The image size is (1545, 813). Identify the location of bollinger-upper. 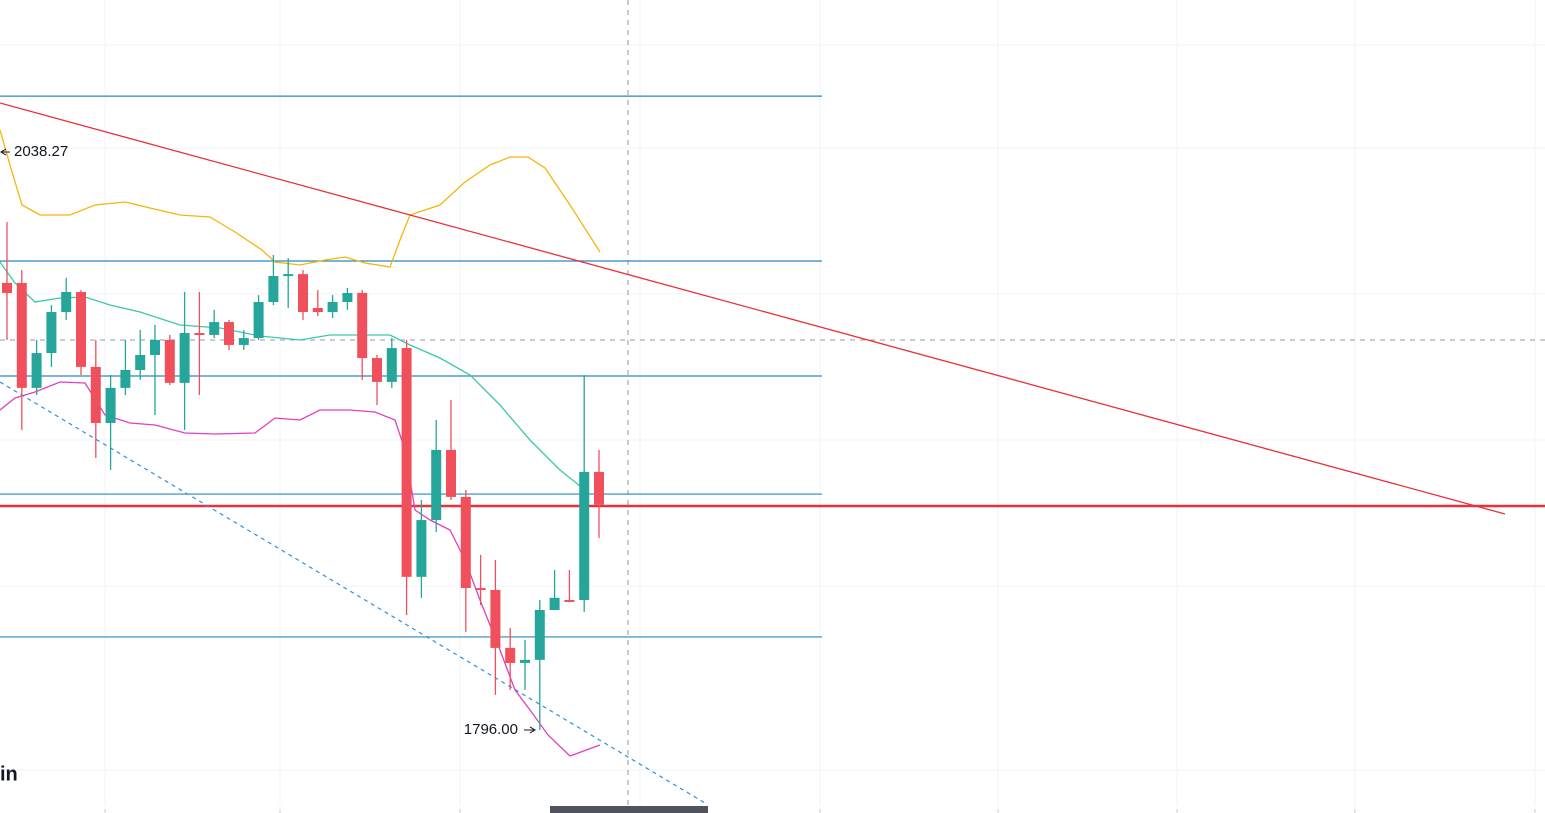
(300, 198).